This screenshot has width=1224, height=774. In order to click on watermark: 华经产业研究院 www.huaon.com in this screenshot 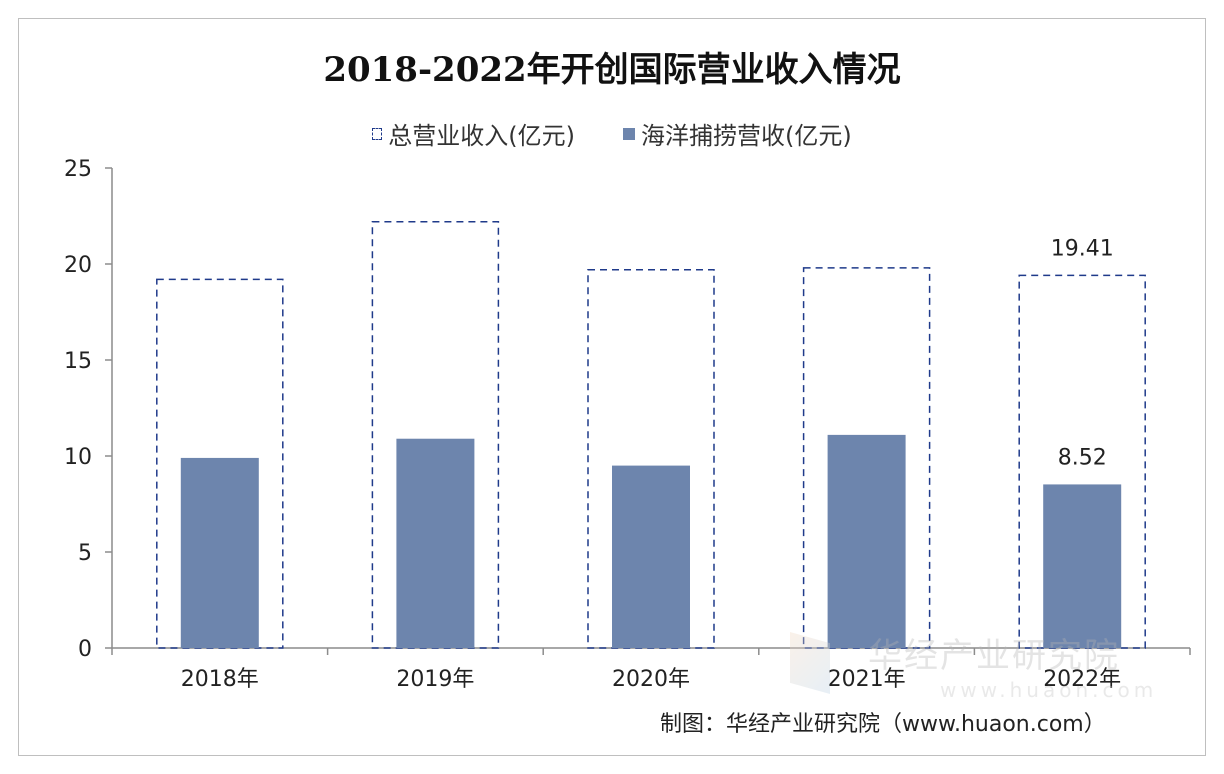, I will do `click(980, 668)`.